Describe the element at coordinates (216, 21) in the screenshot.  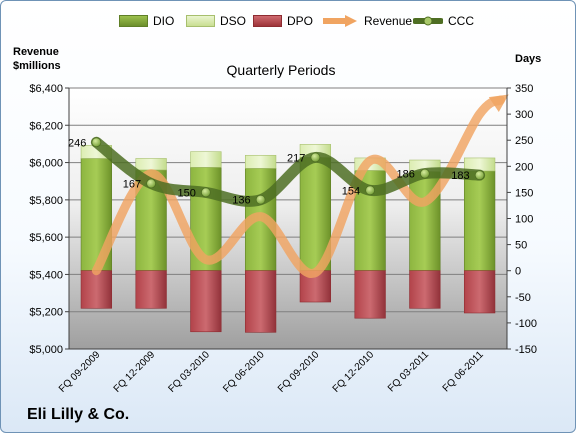
I see `legend-item-dso: DSO` at that location.